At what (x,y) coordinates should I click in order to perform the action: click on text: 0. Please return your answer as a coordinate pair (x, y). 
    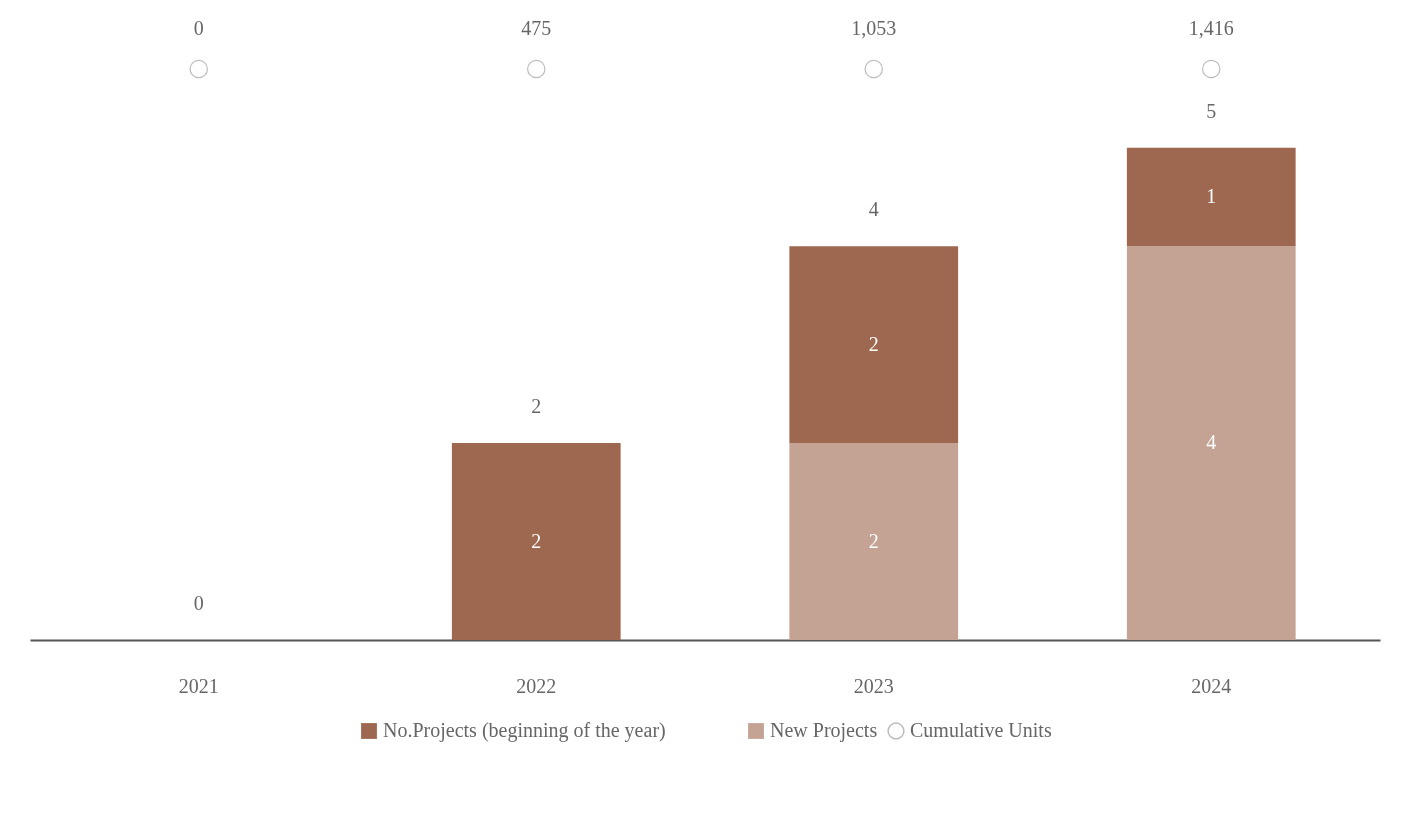
    Looking at the image, I should click on (198, 28).